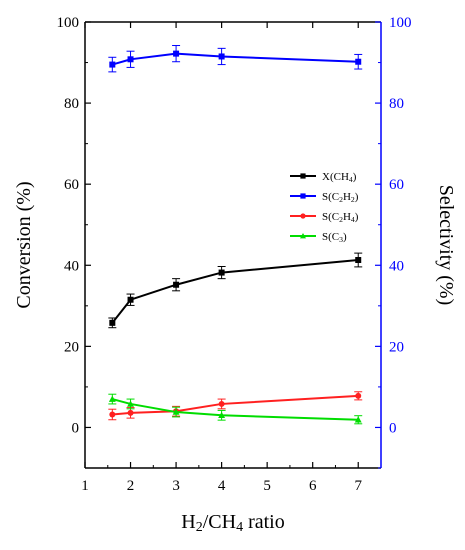 The width and height of the screenshot is (465, 550). What do you see at coordinates (71, 266) in the screenshot?
I see `y-left-tick-label: 40` at bounding box center [71, 266].